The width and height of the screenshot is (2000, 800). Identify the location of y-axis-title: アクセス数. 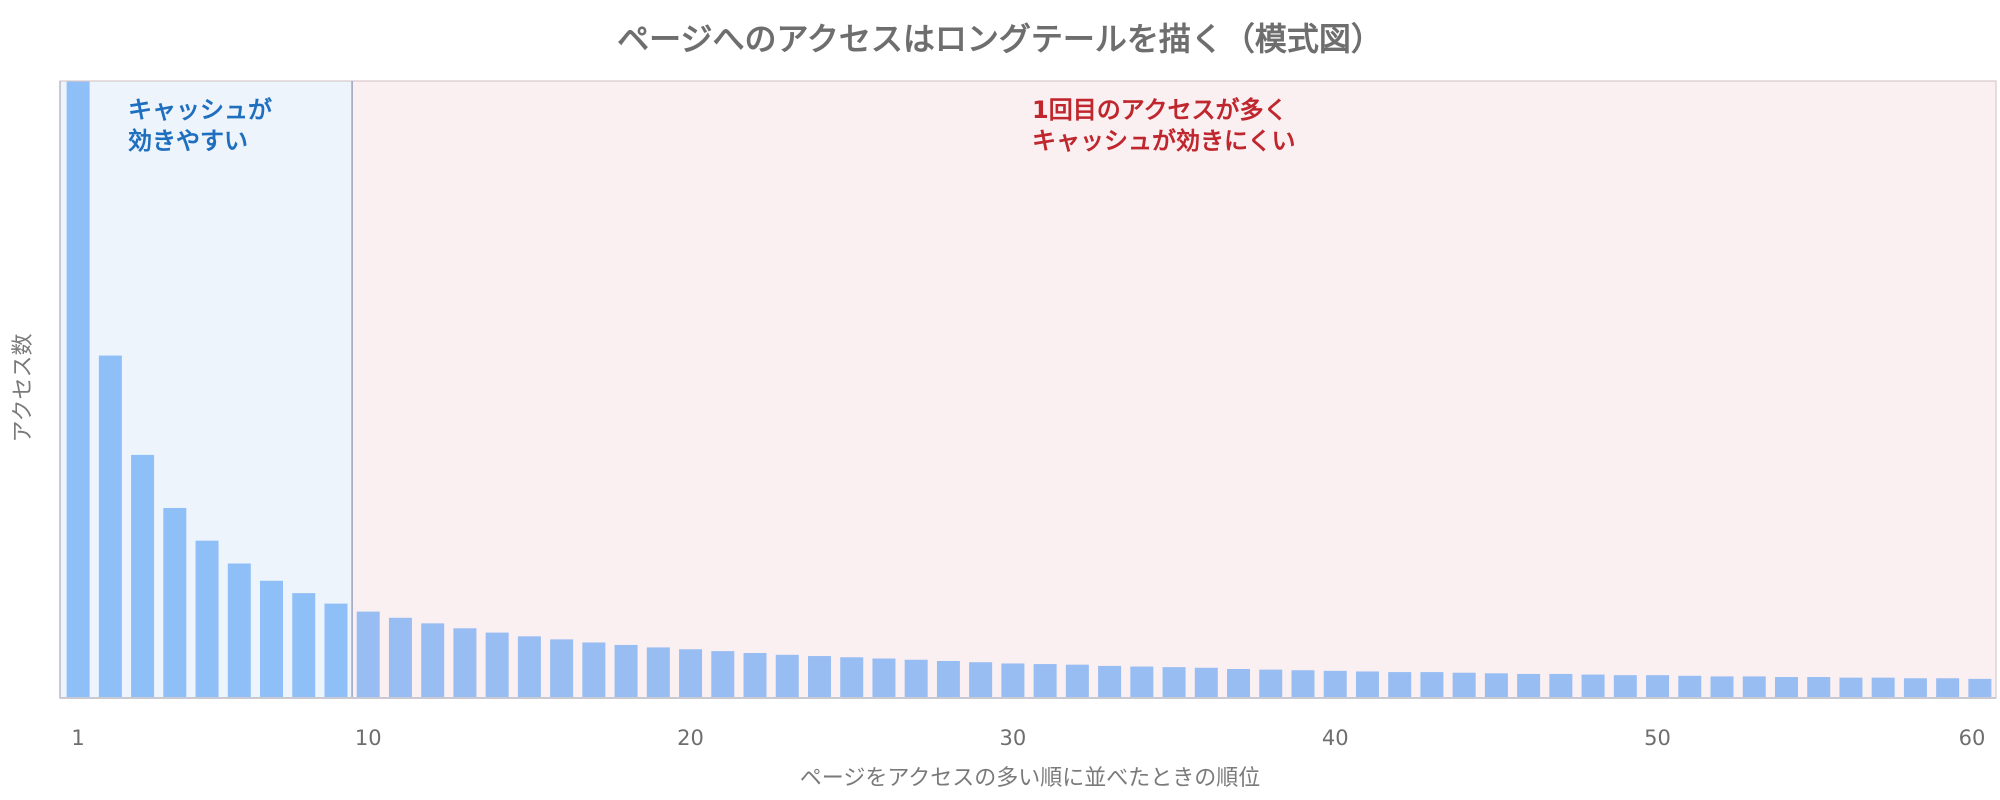
(23, 388).